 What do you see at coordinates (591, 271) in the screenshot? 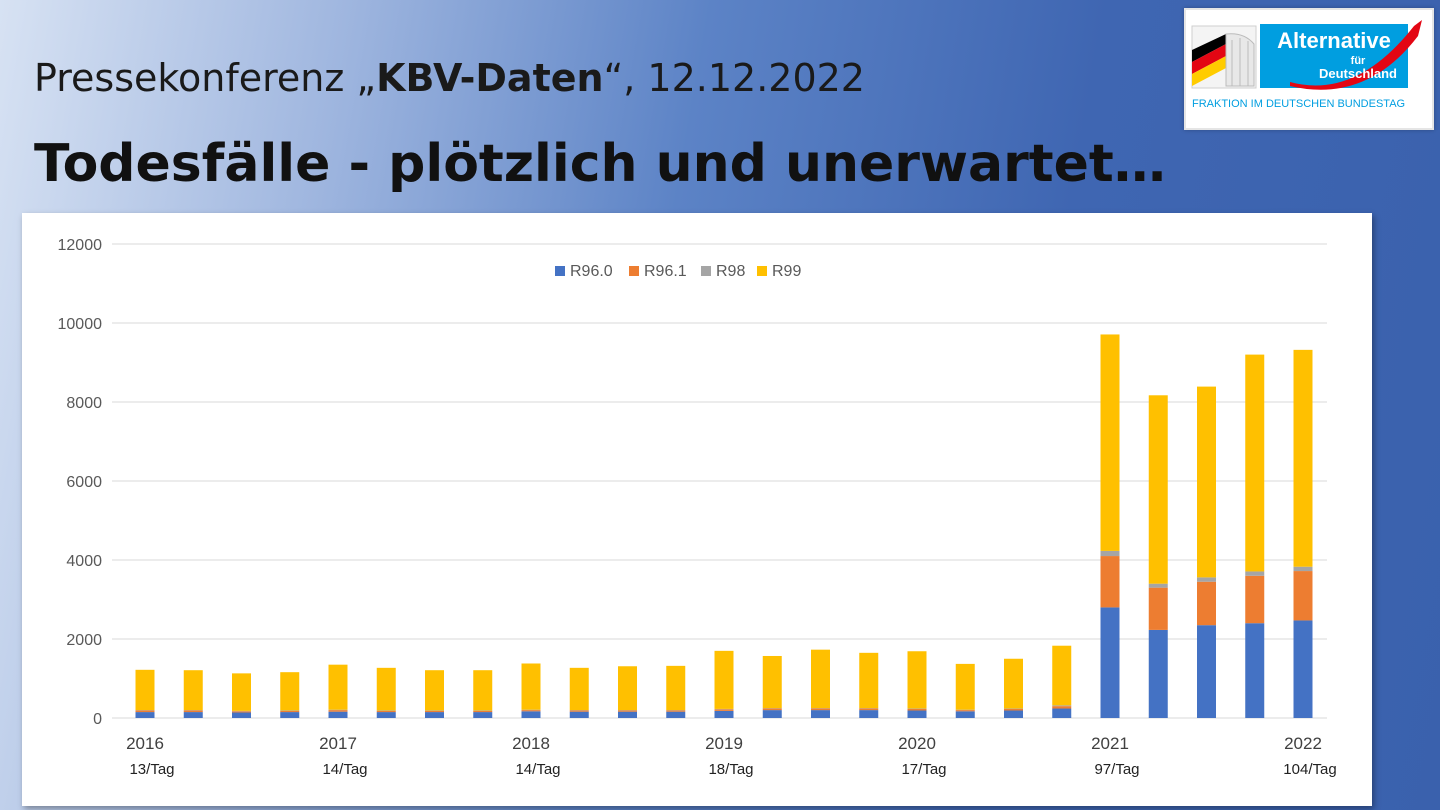
I see `legend-label: R96.0` at bounding box center [591, 271].